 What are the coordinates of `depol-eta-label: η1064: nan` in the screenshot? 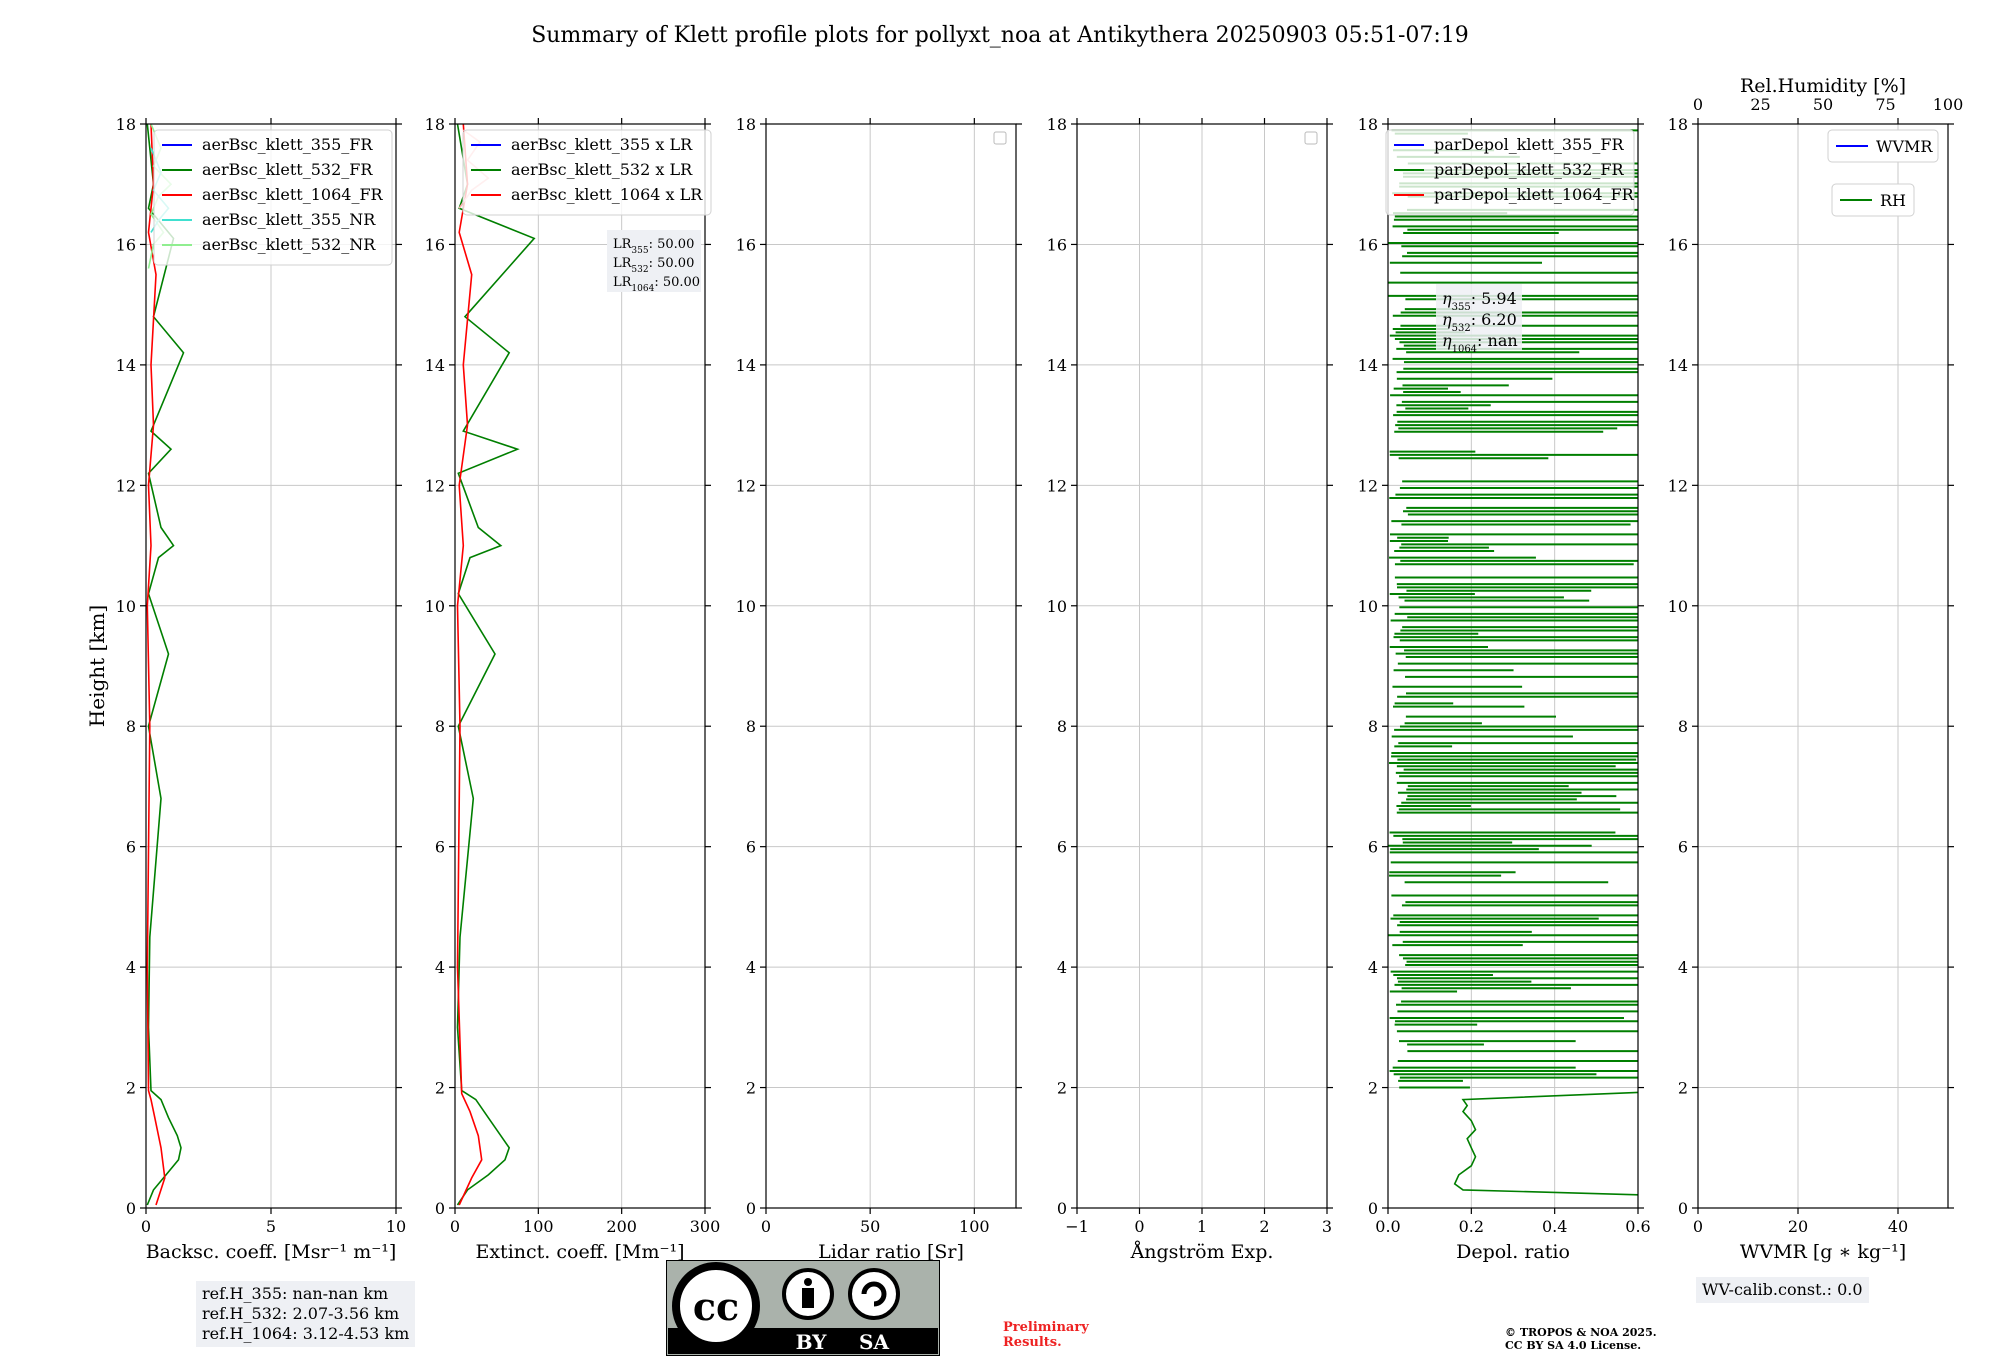 It's located at (1480, 343).